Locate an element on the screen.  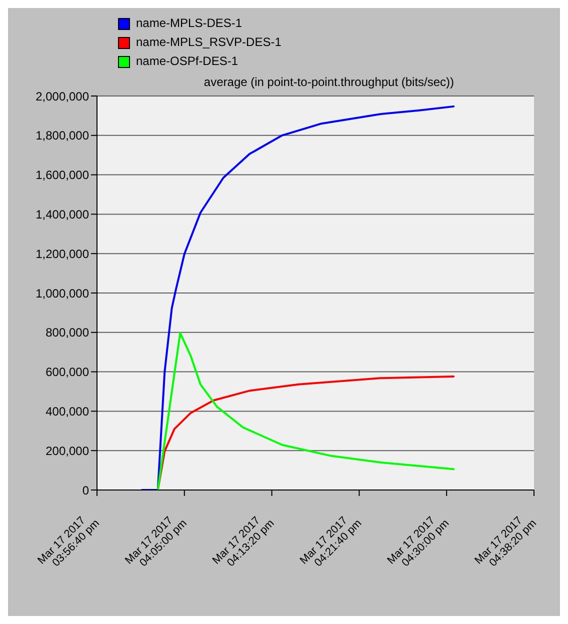
y-tick-label: 800,000 is located at coordinates (68, 333).